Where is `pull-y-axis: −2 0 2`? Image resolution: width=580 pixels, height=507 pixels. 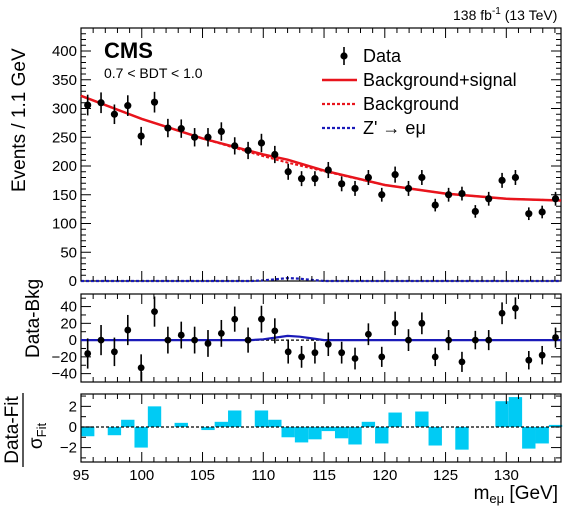 pull-y-axis: −2 0 2 is located at coordinates (310, 427).